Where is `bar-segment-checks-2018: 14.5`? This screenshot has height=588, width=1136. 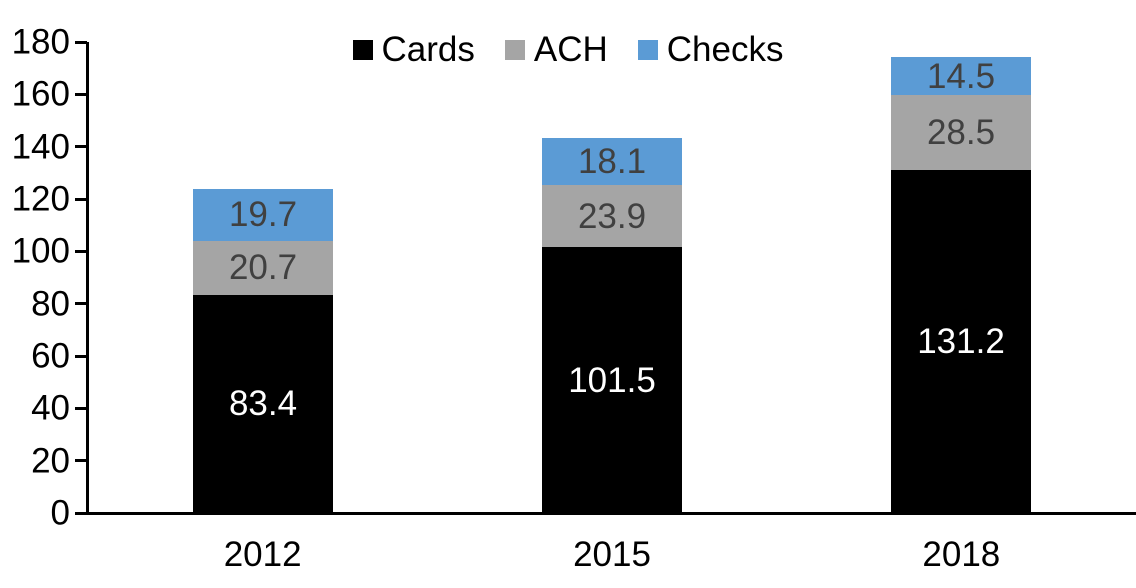
bar-segment-checks-2018: 14.5 is located at coordinates (961, 76).